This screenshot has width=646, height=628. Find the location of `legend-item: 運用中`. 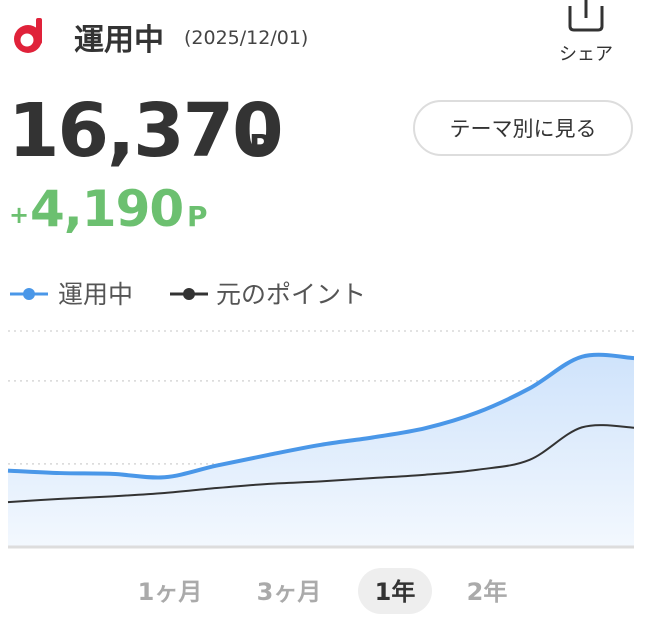

legend-item: 運用中 is located at coordinates (71, 294).